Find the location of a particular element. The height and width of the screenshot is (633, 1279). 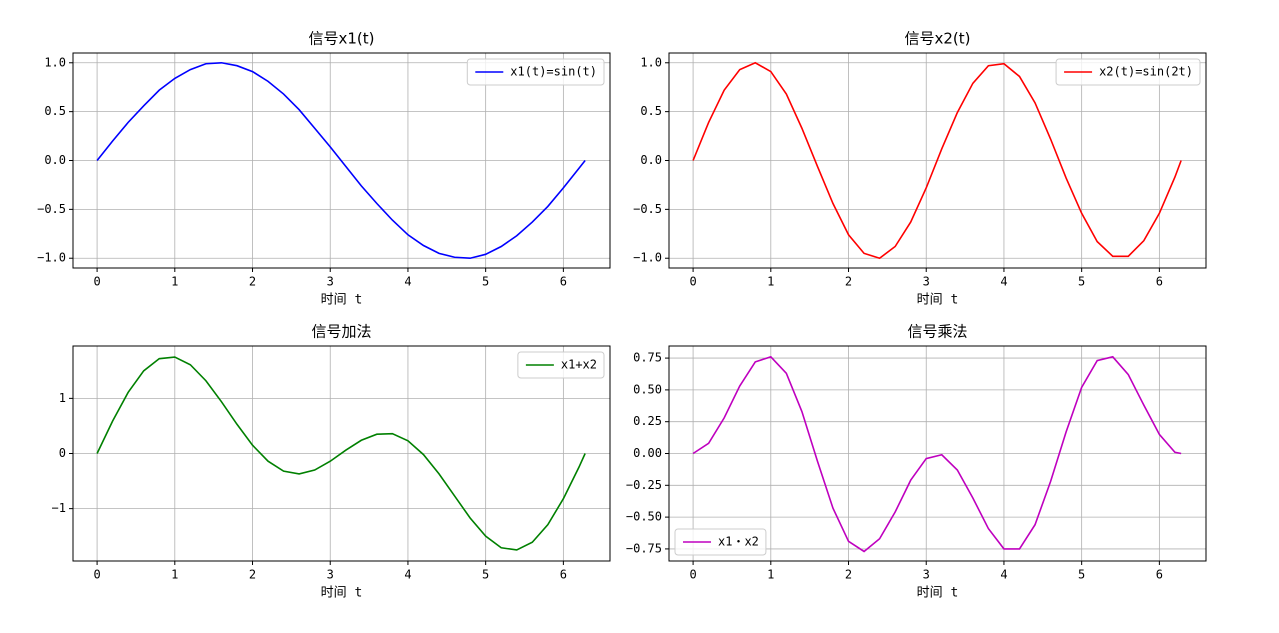

y-tick-label: −0.25 is located at coordinates (644, 485).